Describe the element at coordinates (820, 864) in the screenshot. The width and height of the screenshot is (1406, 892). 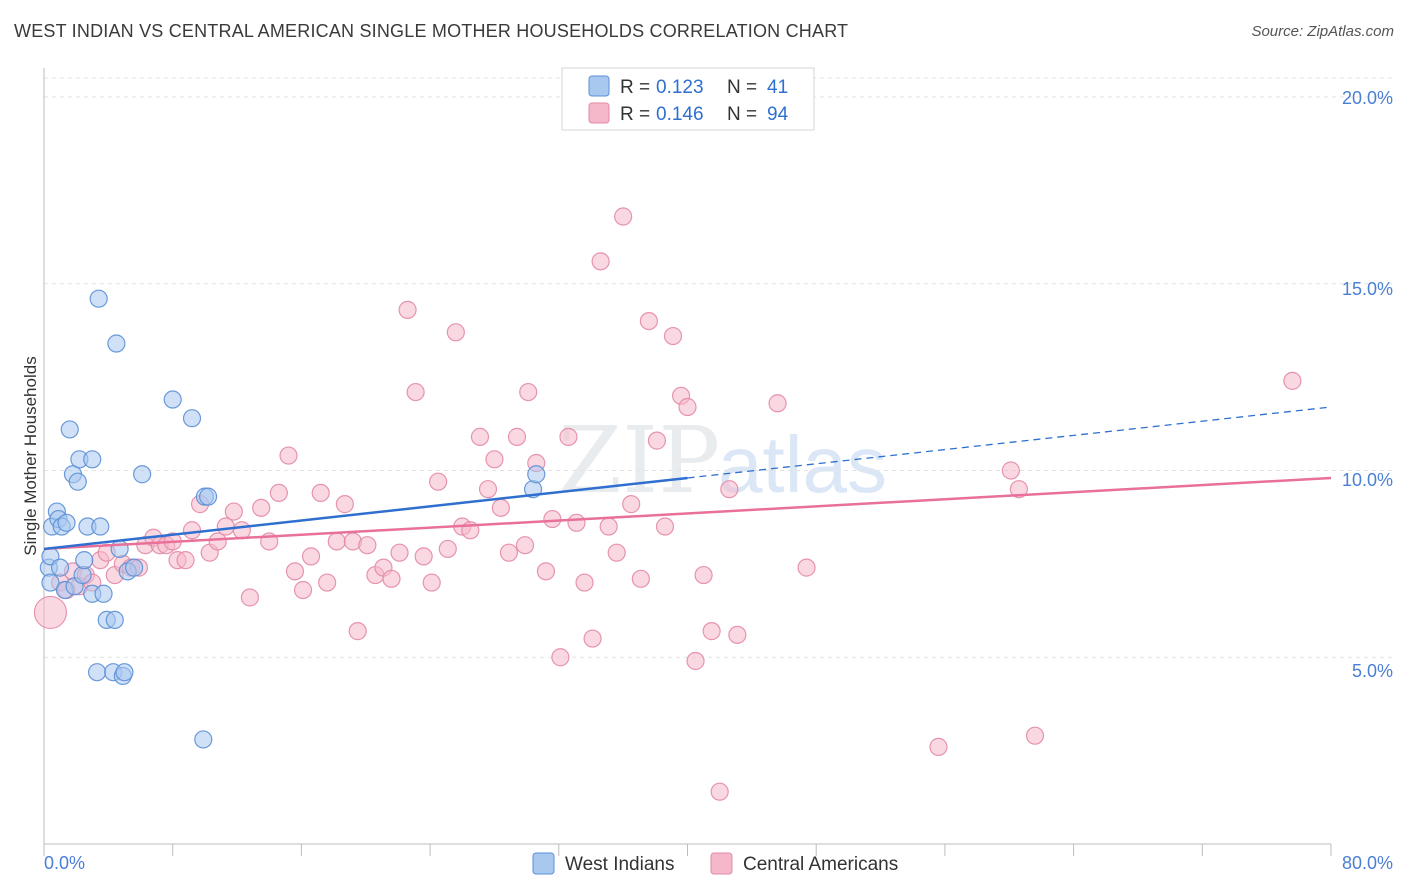
I see `legend-central-americans-label: Central Americans` at that location.